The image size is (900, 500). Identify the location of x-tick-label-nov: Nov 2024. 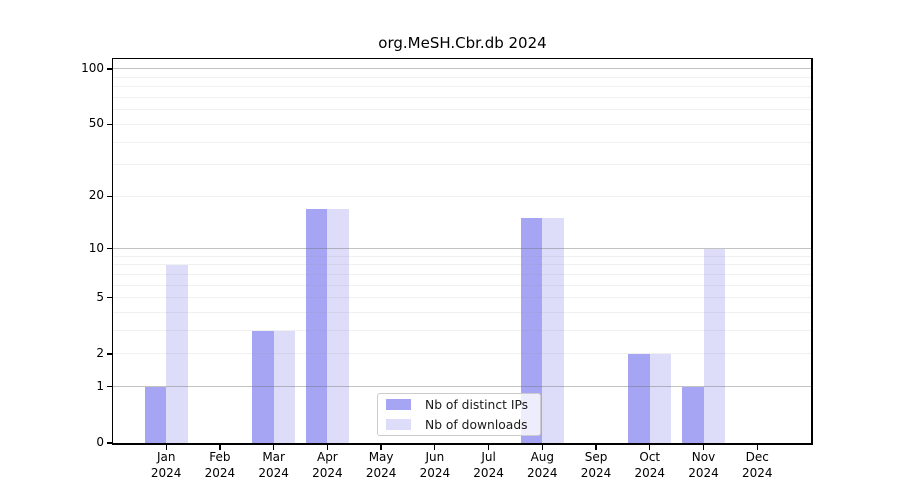
(703, 465).